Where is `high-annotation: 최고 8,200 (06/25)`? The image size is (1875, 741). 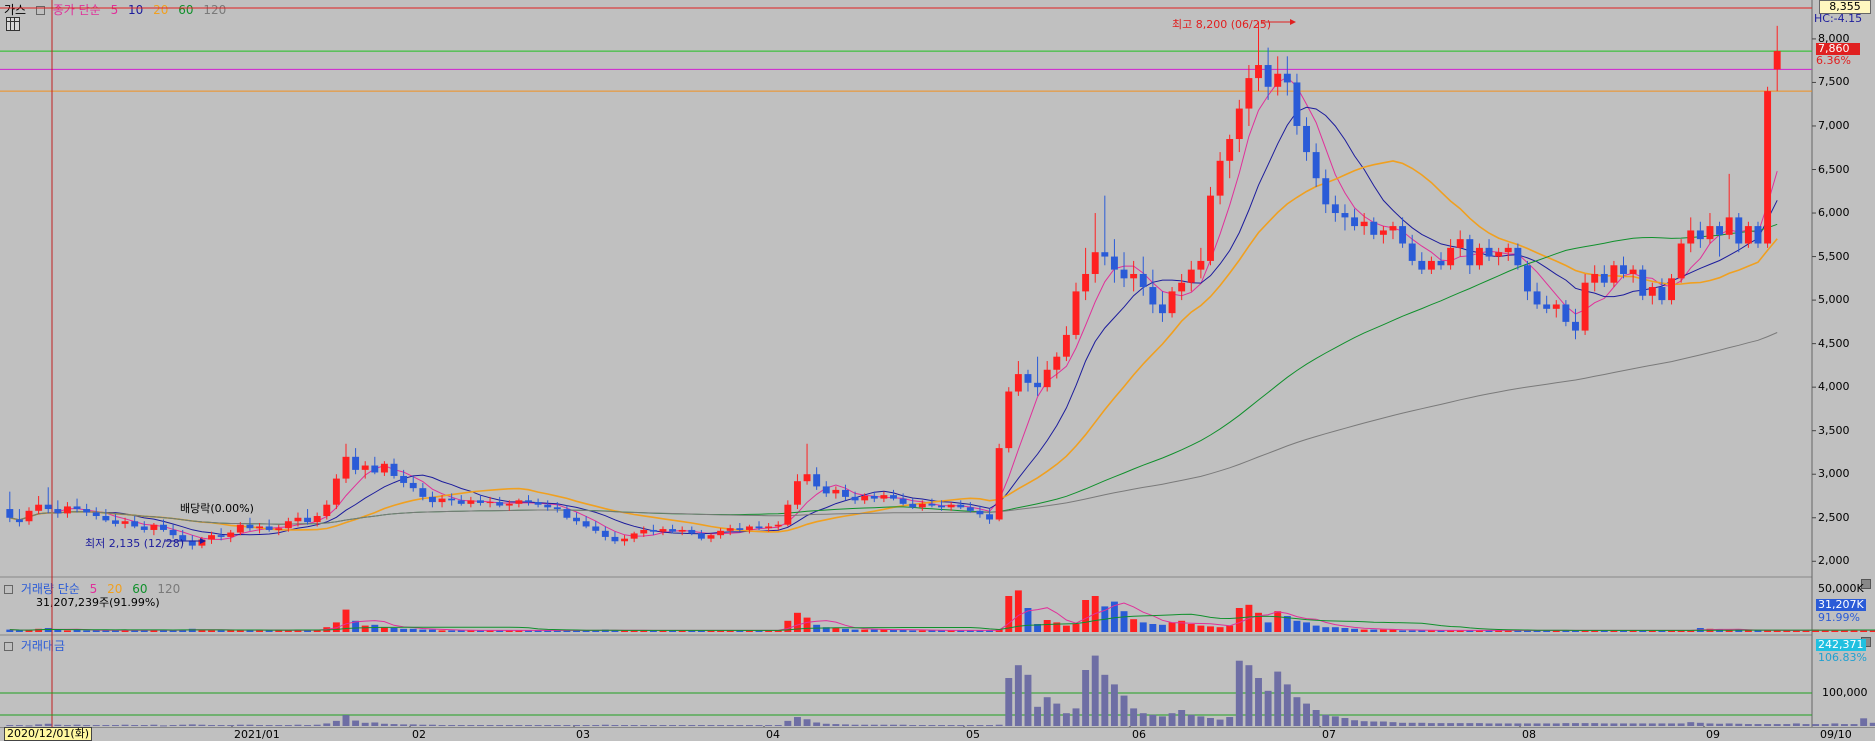 high-annotation: 최고 8,200 (06/25) is located at coordinates (1222, 24).